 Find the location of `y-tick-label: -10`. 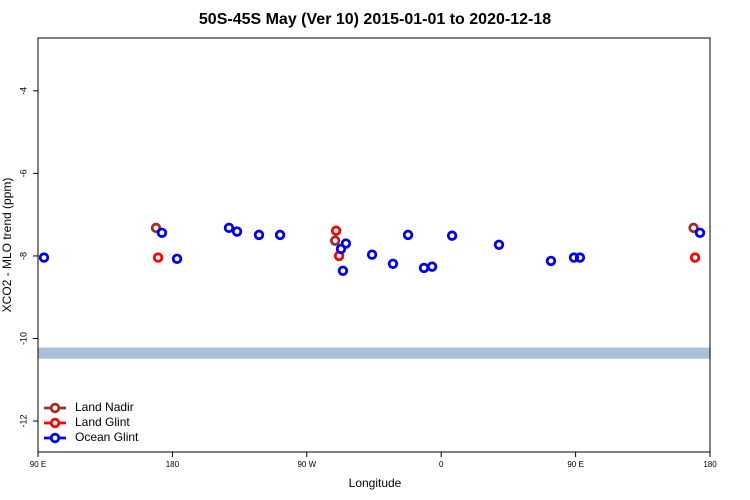

y-tick-label: -10 is located at coordinates (23, 338).